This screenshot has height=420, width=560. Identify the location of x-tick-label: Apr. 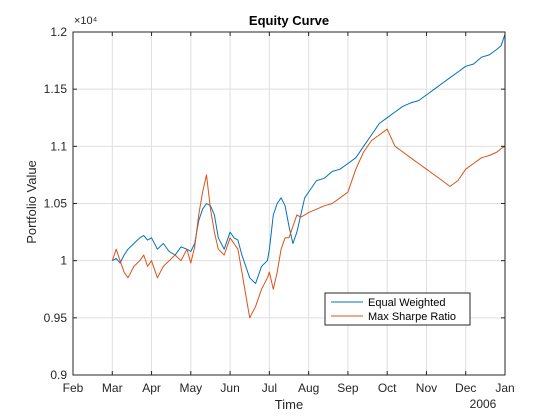
(151, 388).